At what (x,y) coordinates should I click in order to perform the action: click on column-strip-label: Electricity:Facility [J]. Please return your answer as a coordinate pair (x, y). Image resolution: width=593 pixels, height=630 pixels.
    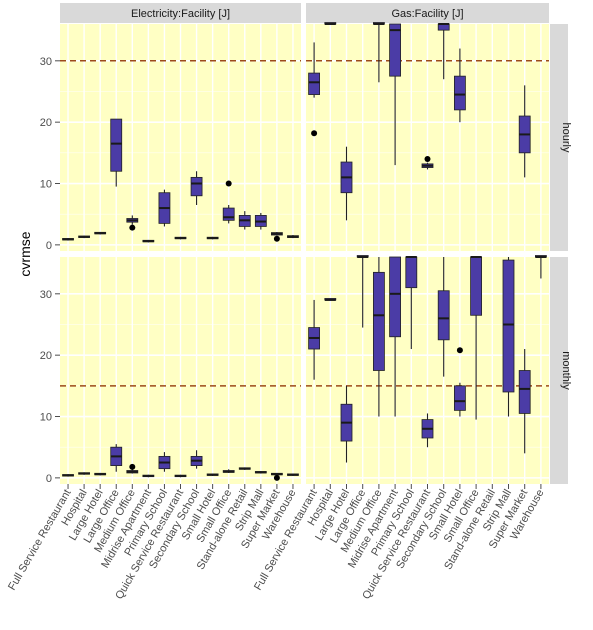
    Looking at the image, I should click on (180, 14).